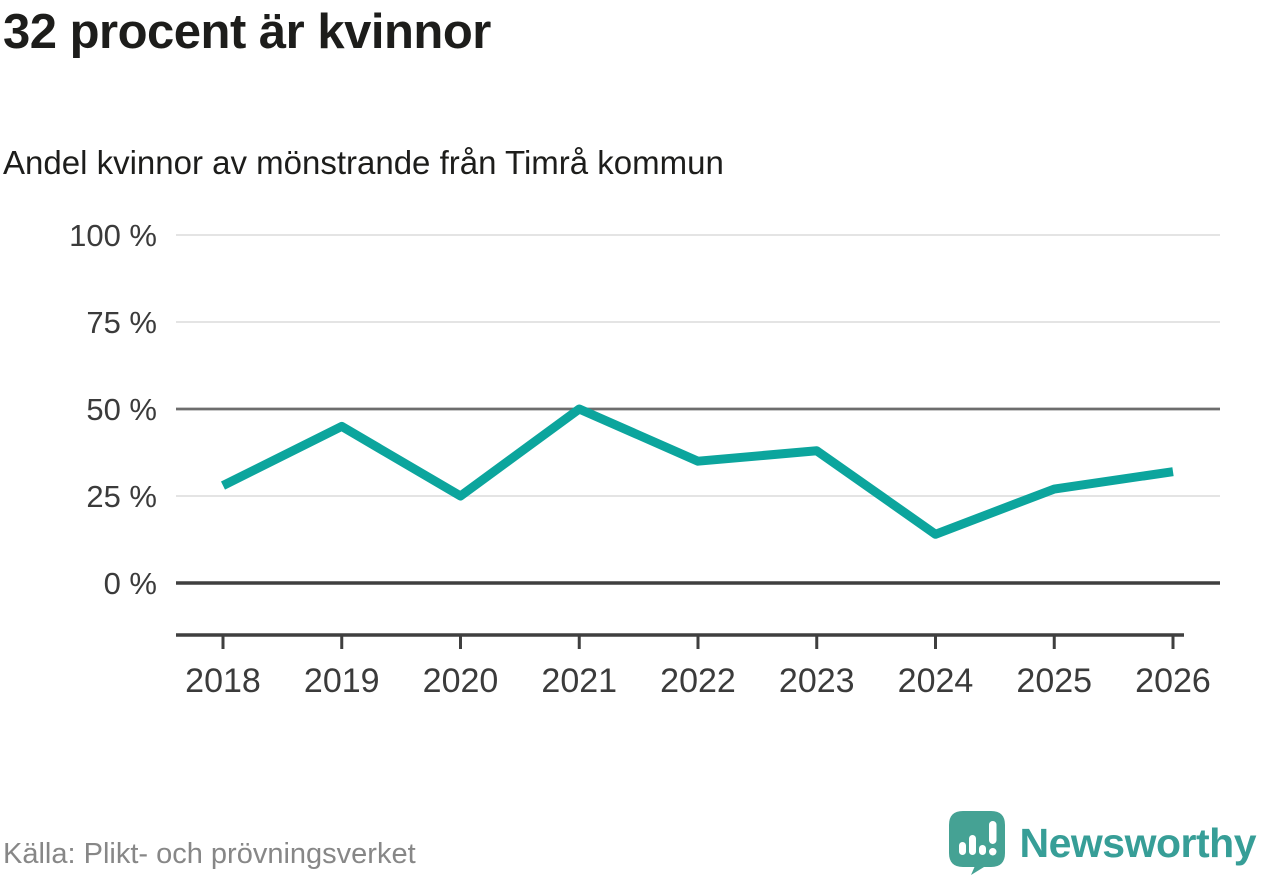  What do you see at coordinates (247, 32) in the screenshot?
I see `page-title: 32 procent är kvinnor` at bounding box center [247, 32].